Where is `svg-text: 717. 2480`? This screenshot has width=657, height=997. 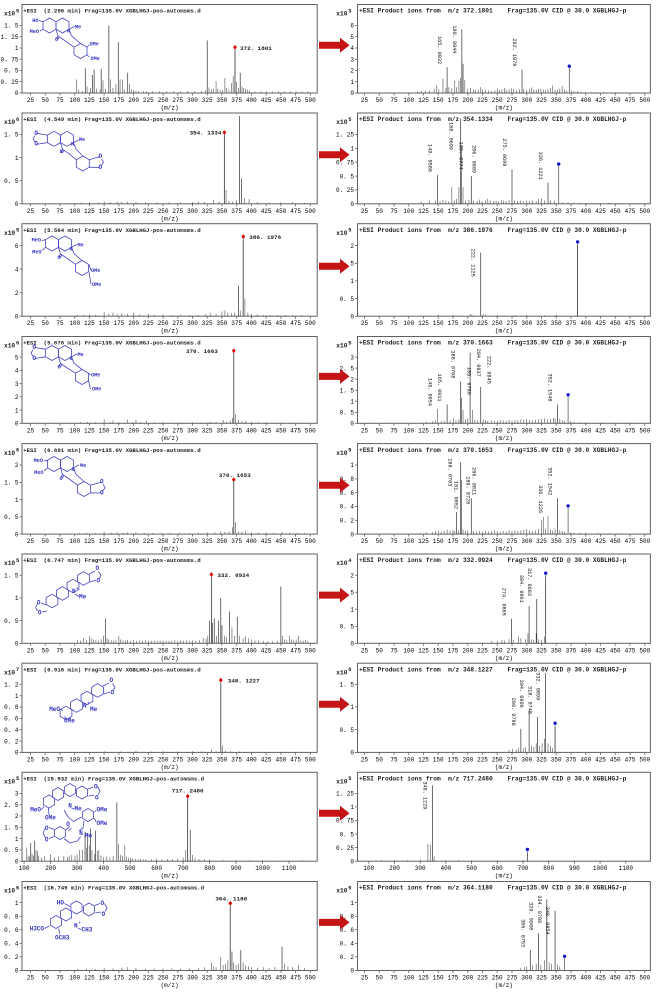
svg-text: 717. 2480 is located at coordinates (188, 791).